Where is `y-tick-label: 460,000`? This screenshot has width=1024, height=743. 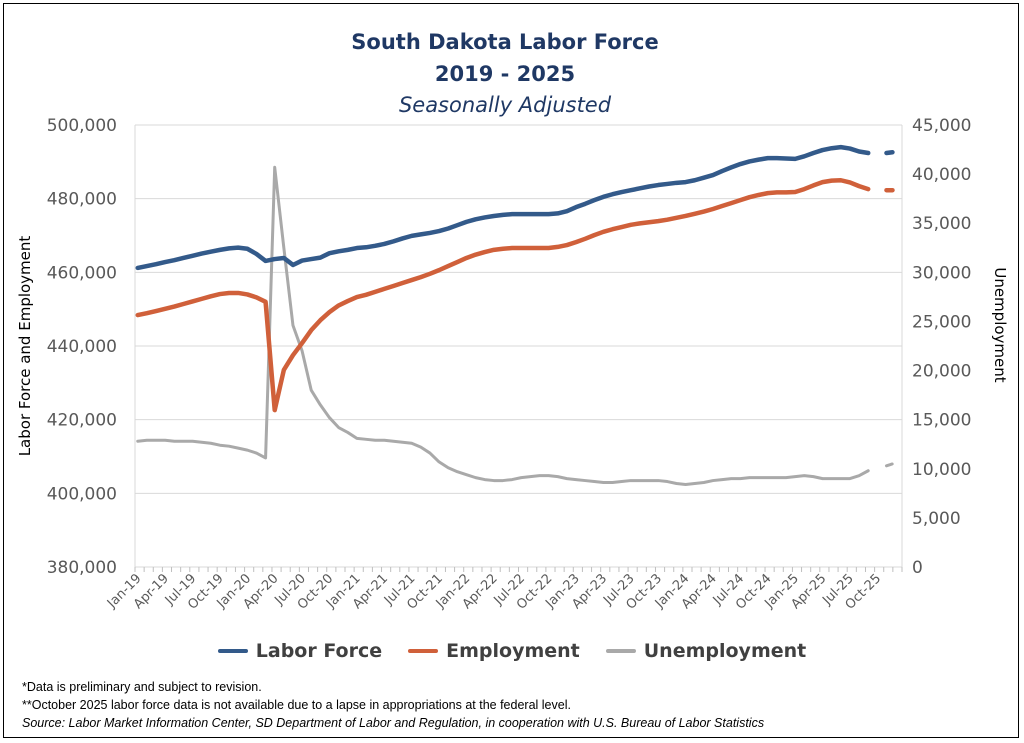 y-tick-label: 460,000 is located at coordinates (82, 273).